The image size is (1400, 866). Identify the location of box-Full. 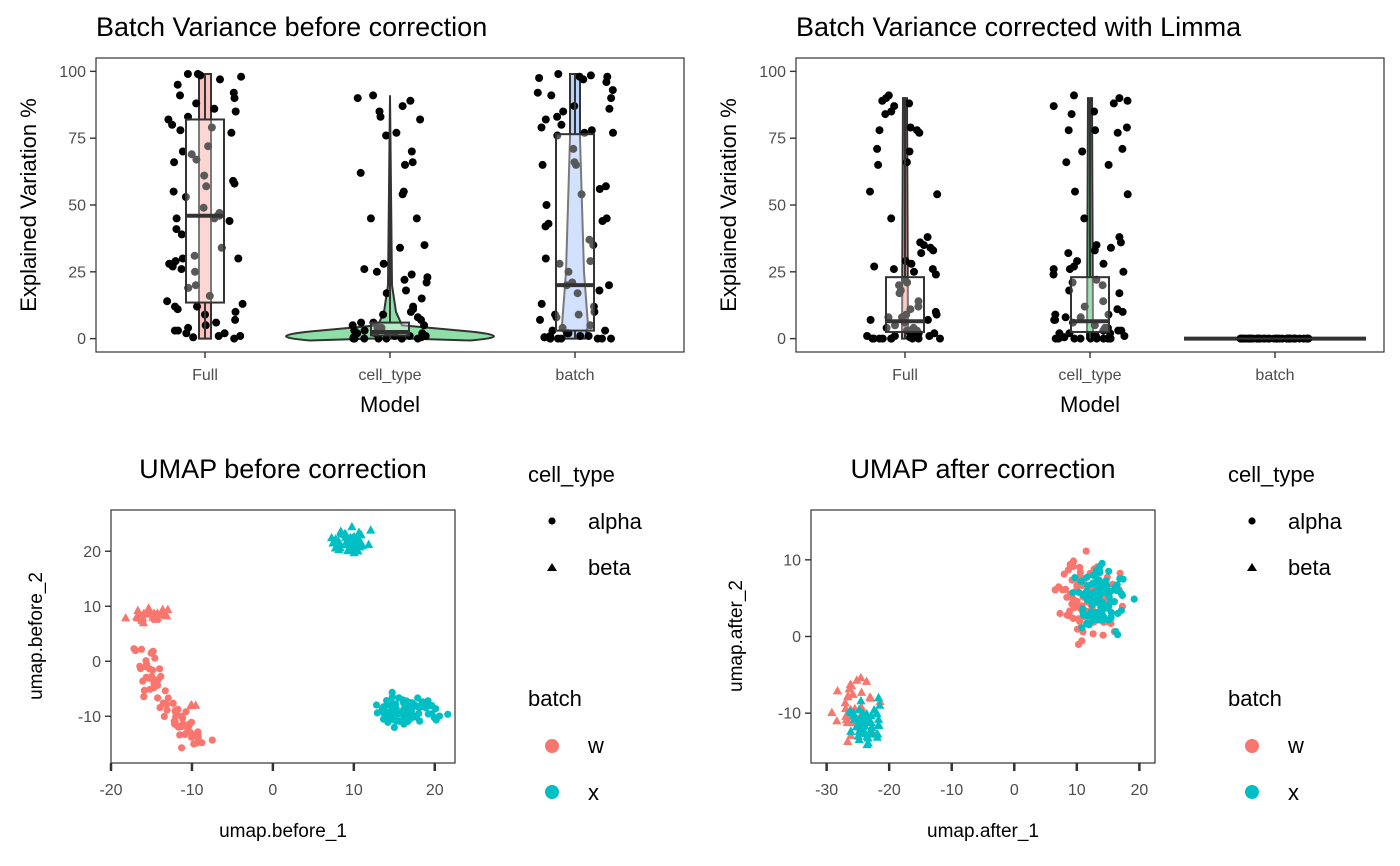
(905, 304).